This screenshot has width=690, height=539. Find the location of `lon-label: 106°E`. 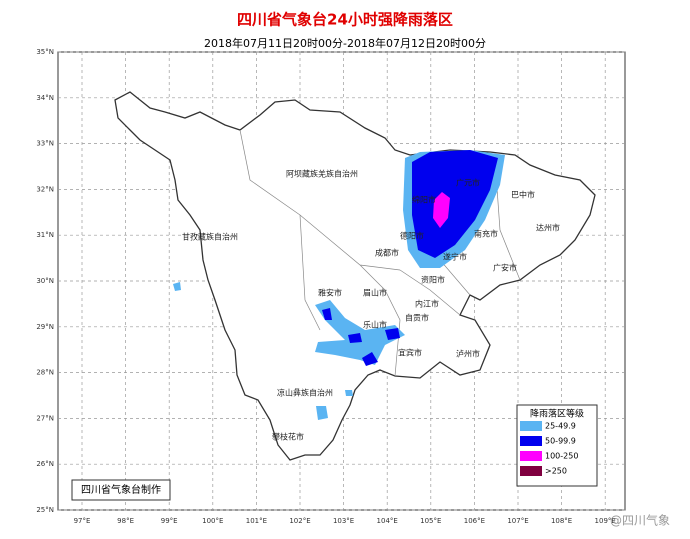

lon-label: 106°E is located at coordinates (474, 521).